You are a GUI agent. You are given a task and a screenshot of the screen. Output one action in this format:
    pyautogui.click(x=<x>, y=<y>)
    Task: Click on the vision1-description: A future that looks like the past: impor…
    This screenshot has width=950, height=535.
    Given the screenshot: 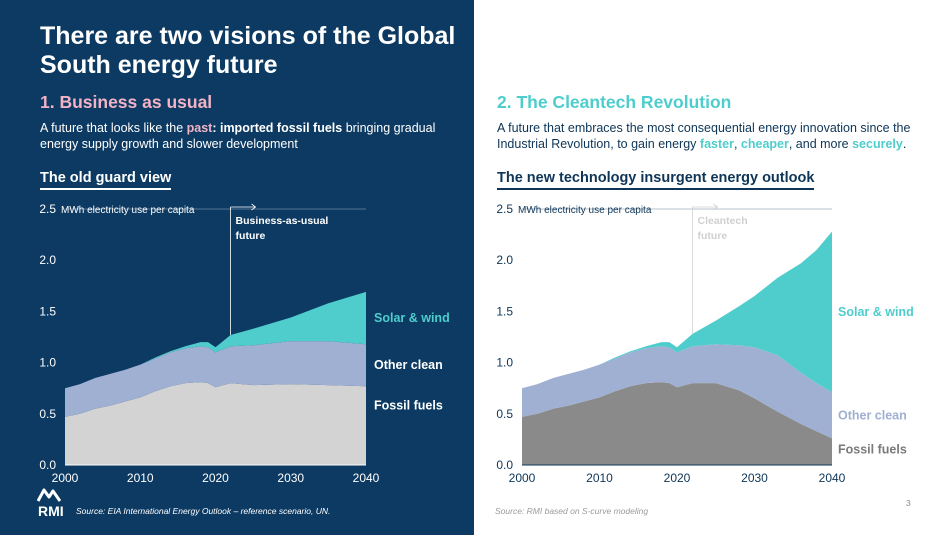 What is the action you would take?
    pyautogui.click(x=250, y=136)
    